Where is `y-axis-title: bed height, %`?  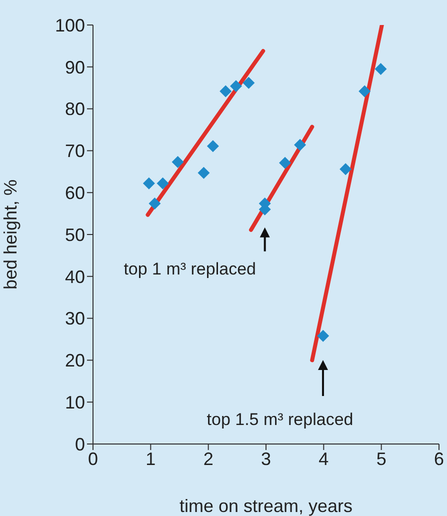 y-axis-title: bed height, % is located at coordinates (10, 234).